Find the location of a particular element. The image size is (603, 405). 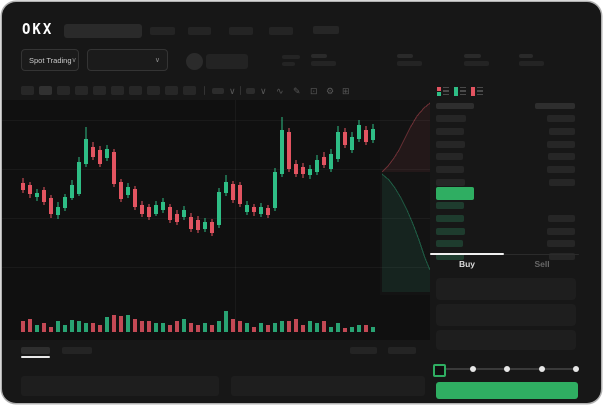

slider-handle is located at coordinates (439, 370).